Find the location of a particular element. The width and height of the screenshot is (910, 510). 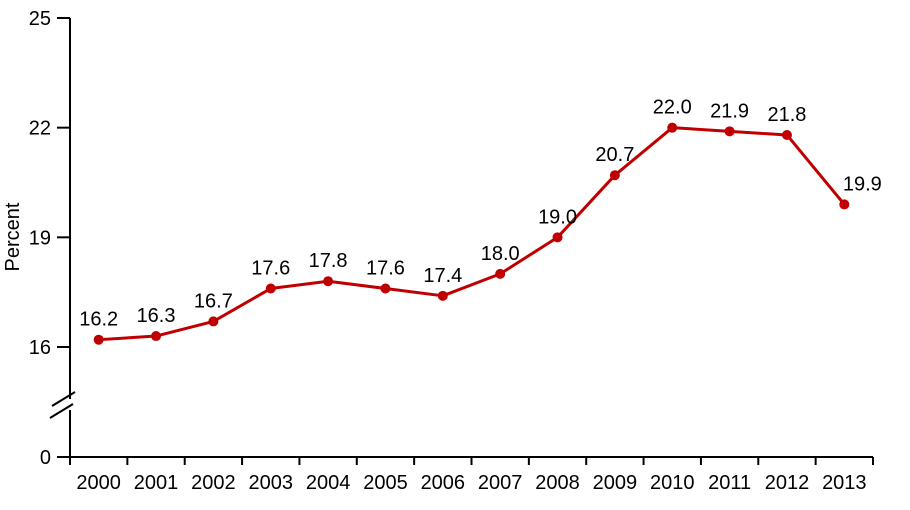

x-axis-tick-label: 2009 is located at coordinates (615, 483).